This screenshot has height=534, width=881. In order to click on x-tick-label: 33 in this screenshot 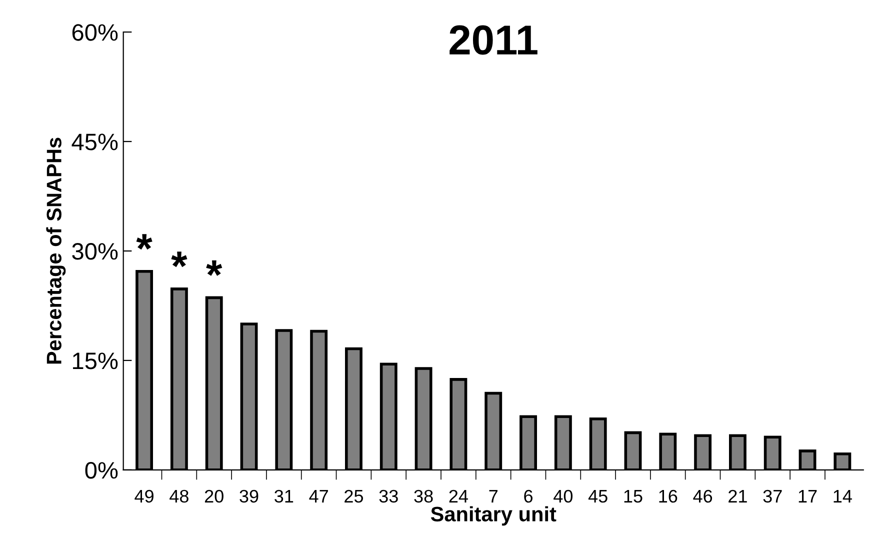, I will do `click(388, 496)`.